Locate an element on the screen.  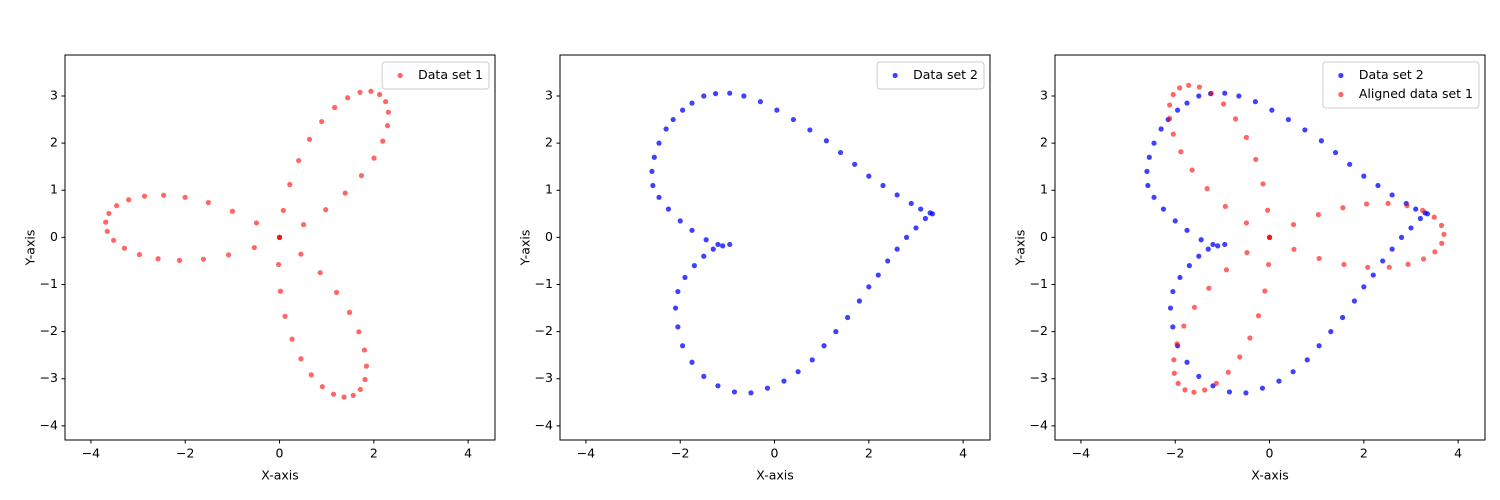
y-tick-label: 1 is located at coordinates (1044, 189).